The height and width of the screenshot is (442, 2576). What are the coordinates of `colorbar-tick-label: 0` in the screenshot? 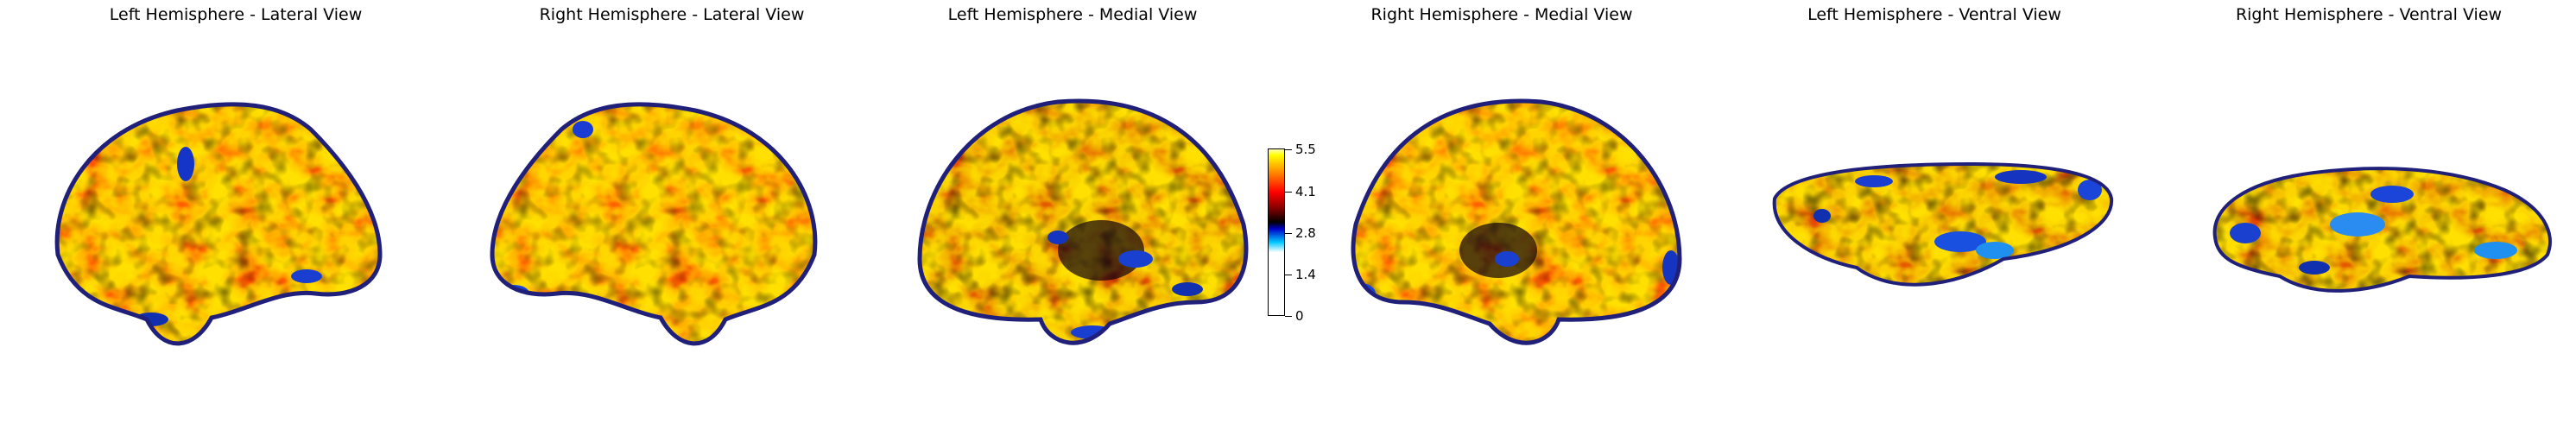 It's located at (1299, 316).